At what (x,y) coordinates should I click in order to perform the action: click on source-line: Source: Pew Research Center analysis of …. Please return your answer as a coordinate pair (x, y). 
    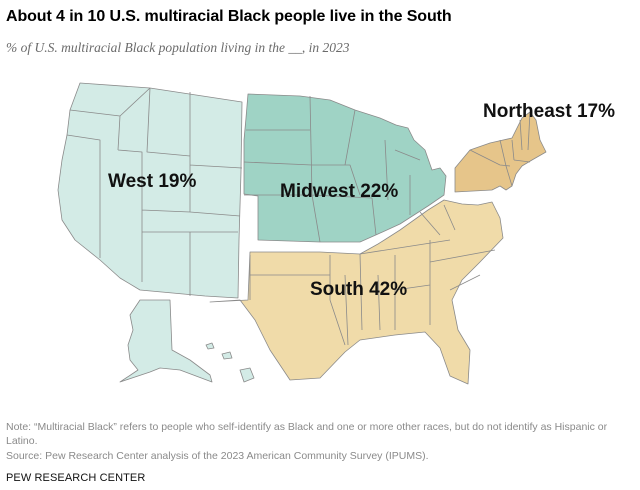
    Looking at the image, I should click on (217, 456).